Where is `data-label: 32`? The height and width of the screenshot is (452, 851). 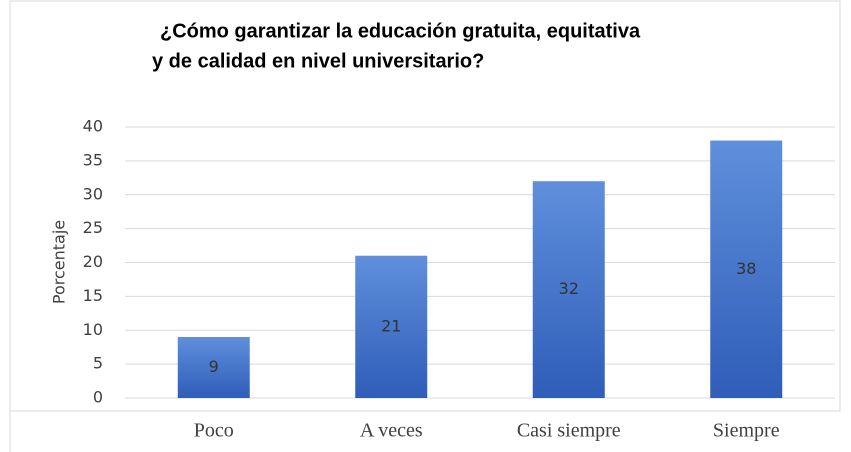 data-label: 32 is located at coordinates (569, 288).